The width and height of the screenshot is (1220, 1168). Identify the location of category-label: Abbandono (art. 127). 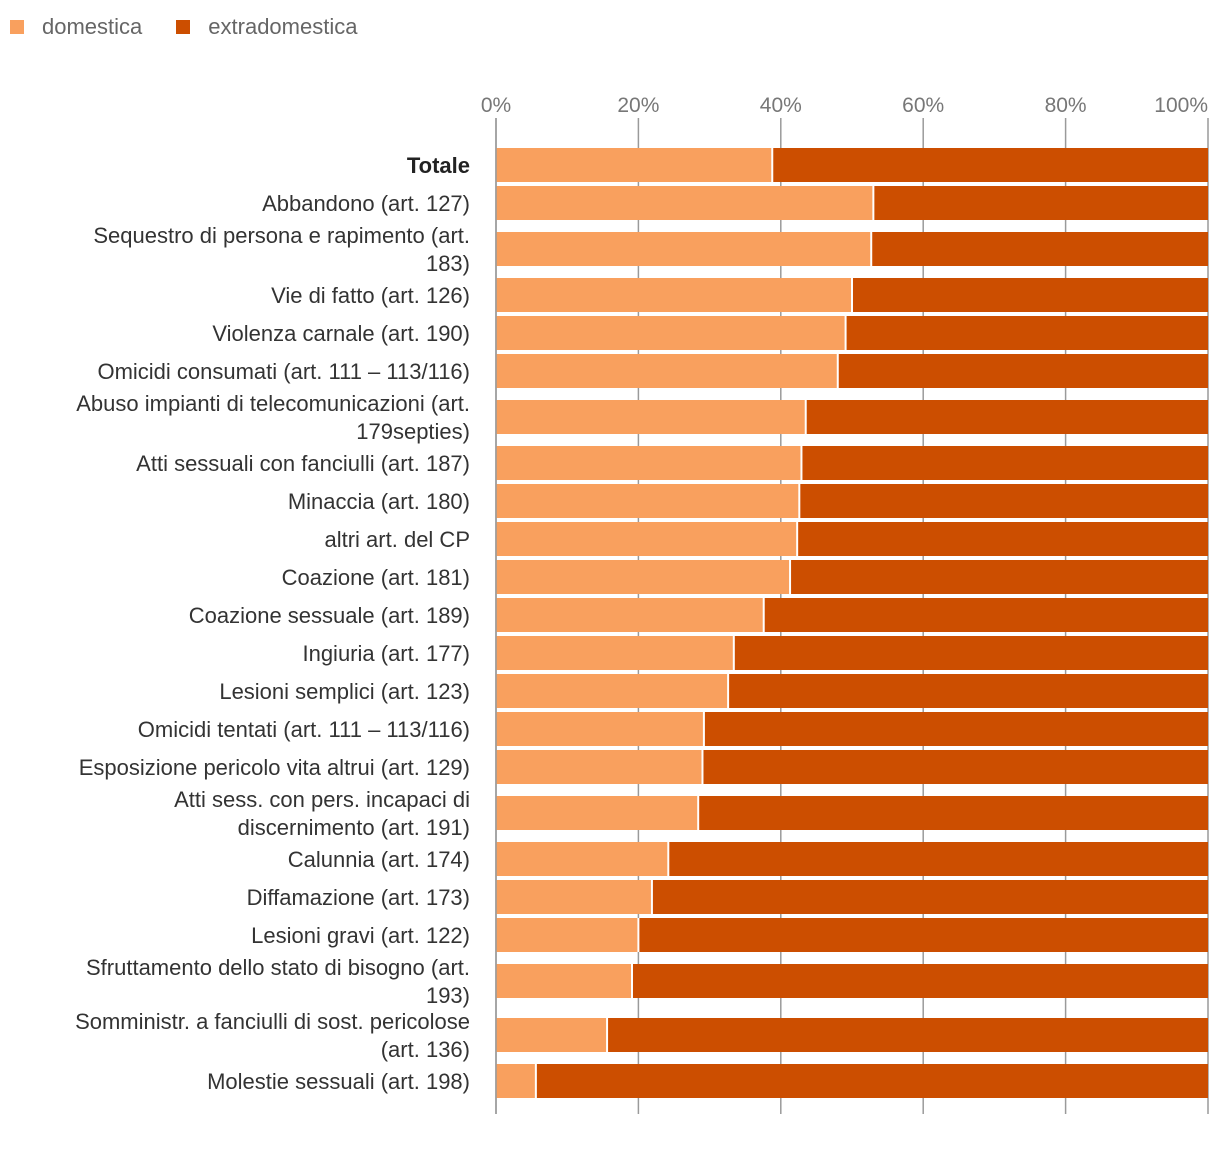
(366, 203).